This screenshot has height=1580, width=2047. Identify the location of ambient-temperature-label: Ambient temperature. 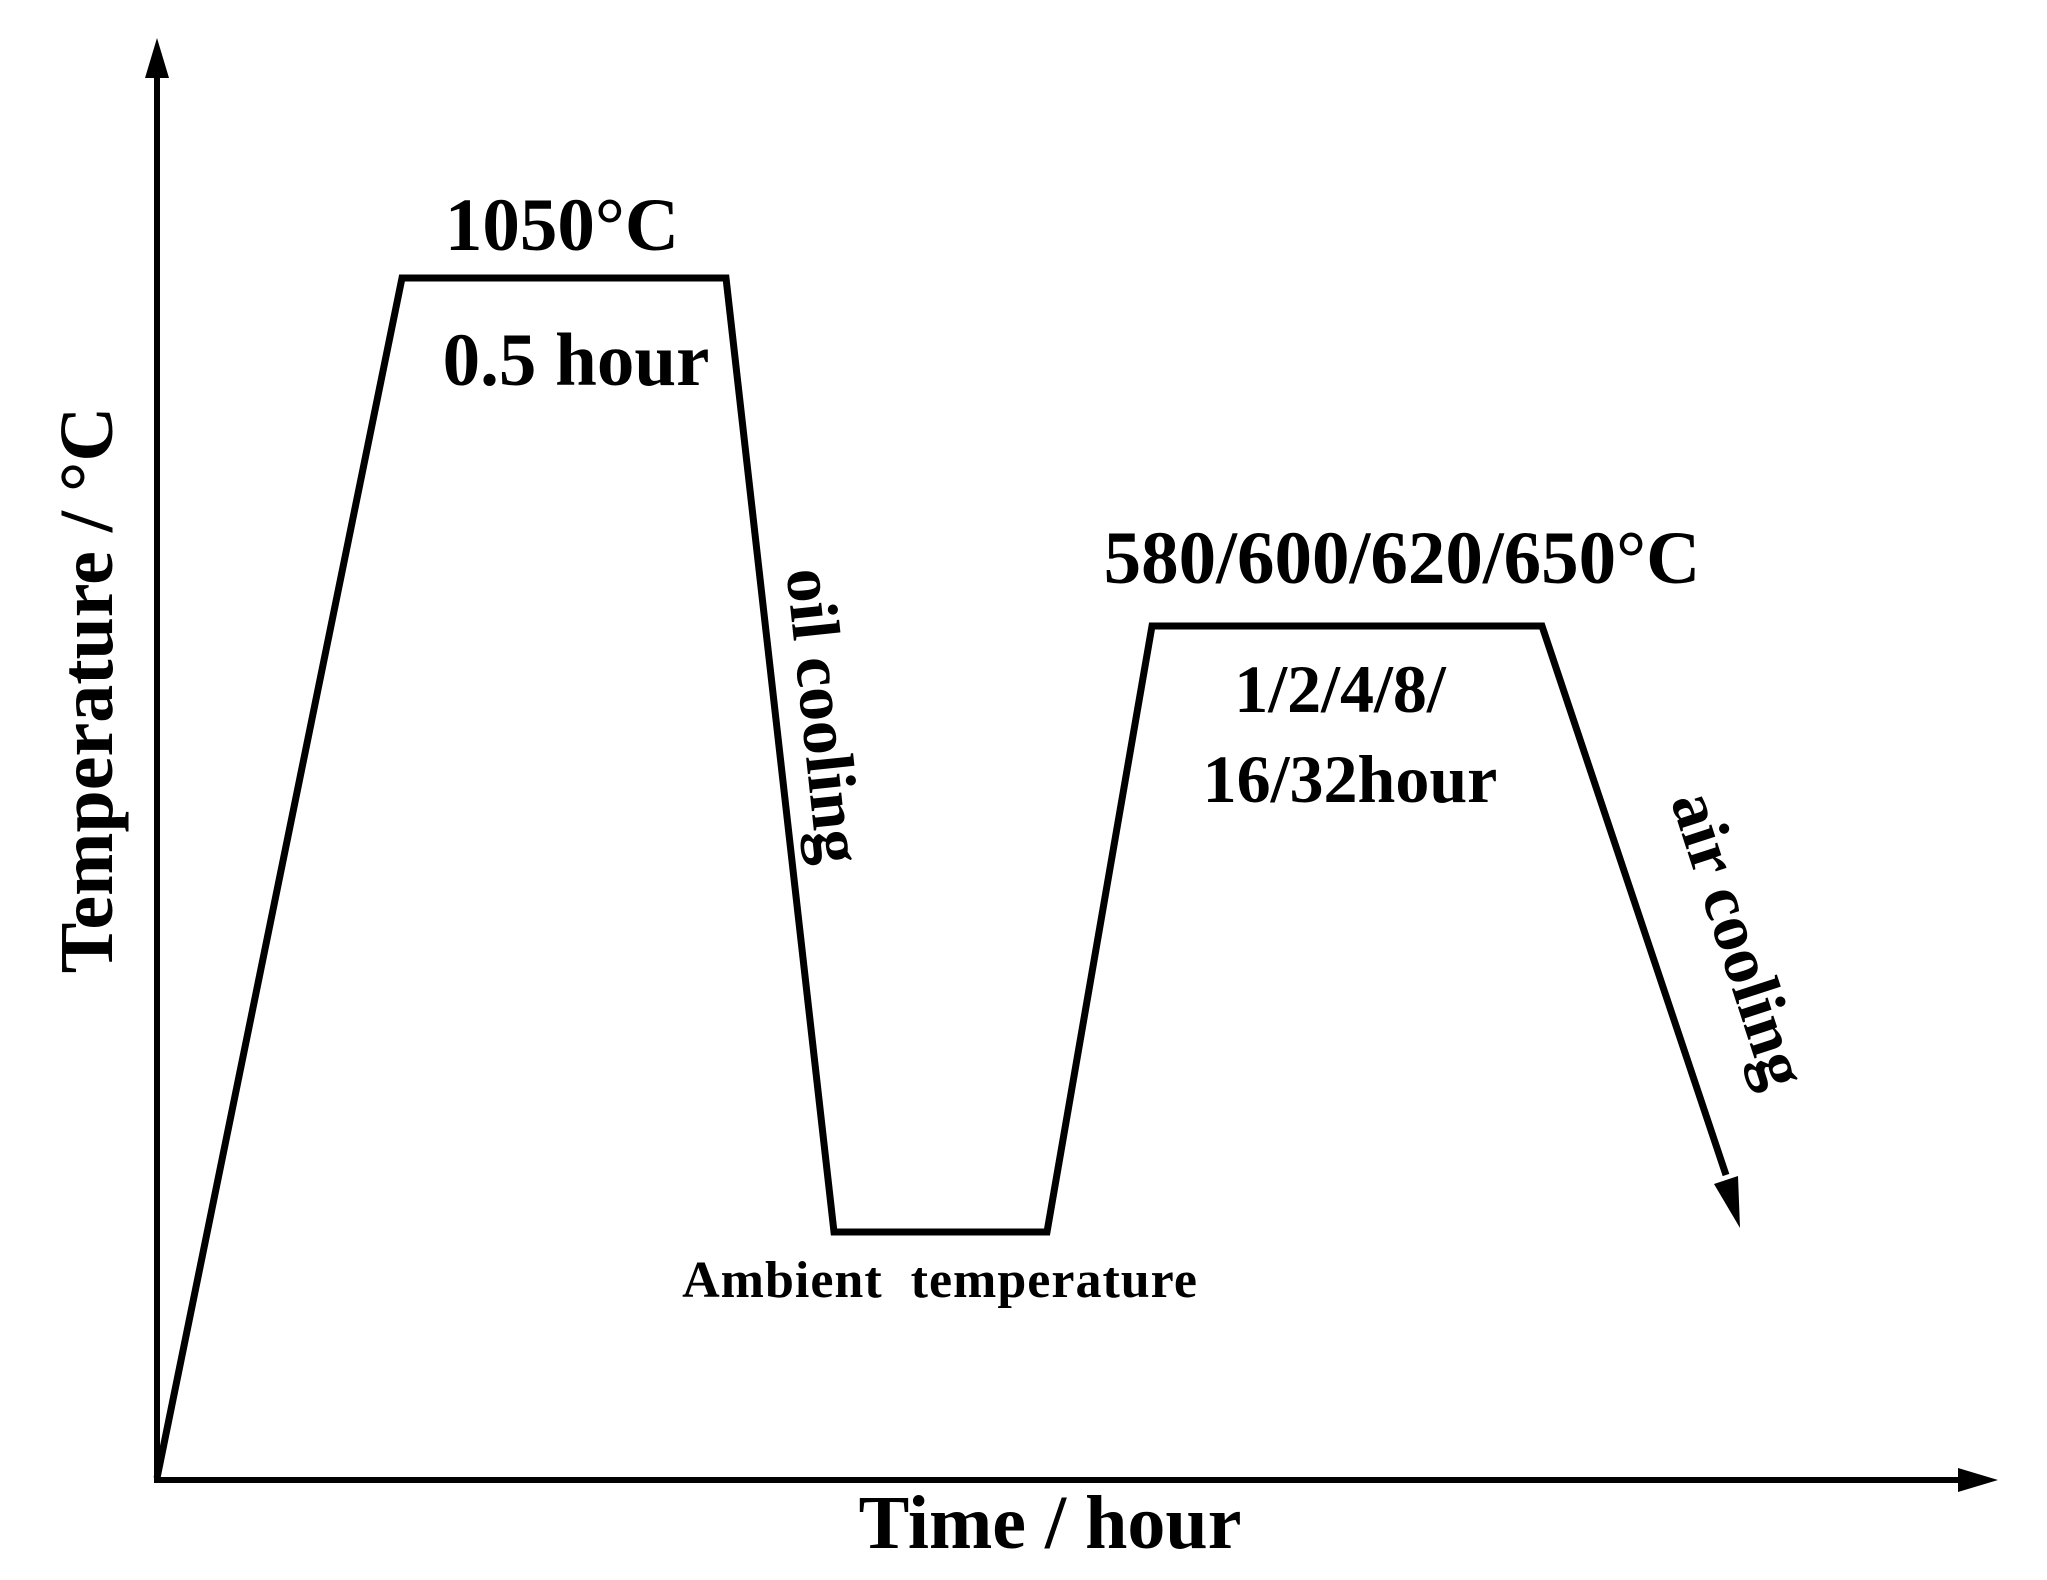
(940, 1280).